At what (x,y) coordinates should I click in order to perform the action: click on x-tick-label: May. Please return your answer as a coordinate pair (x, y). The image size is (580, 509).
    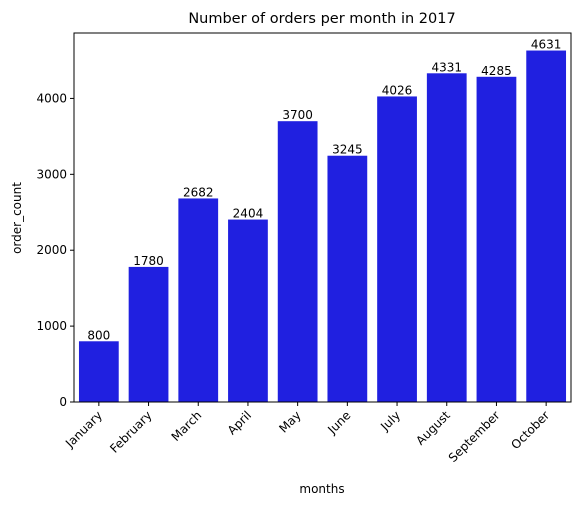
    Looking at the image, I should click on (289, 421).